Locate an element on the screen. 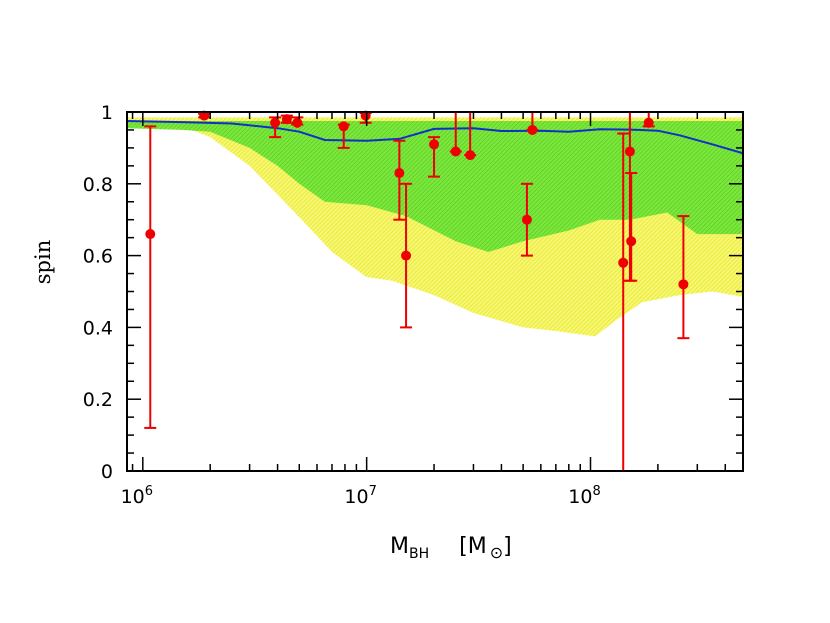 This screenshot has height=623, width=830. y-tick-label: 0.2 is located at coordinates (98, 400).